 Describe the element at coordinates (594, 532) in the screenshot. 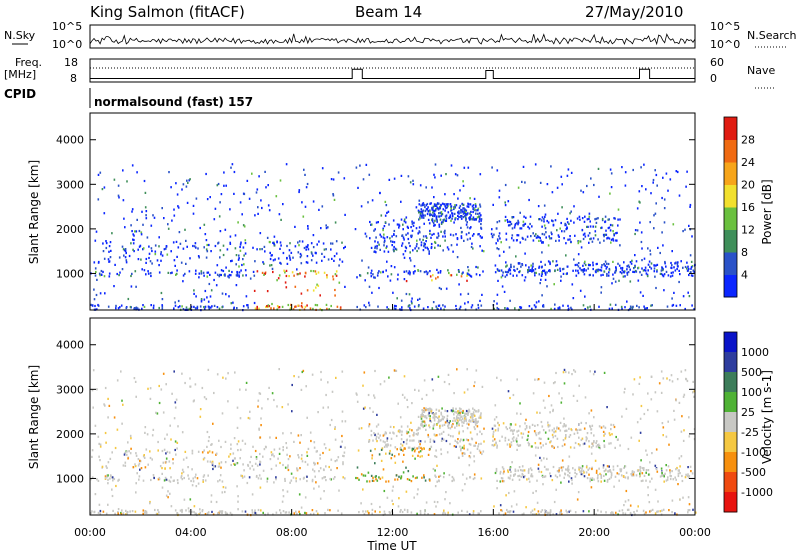

I see `x-tick-label: 20:00` at that location.